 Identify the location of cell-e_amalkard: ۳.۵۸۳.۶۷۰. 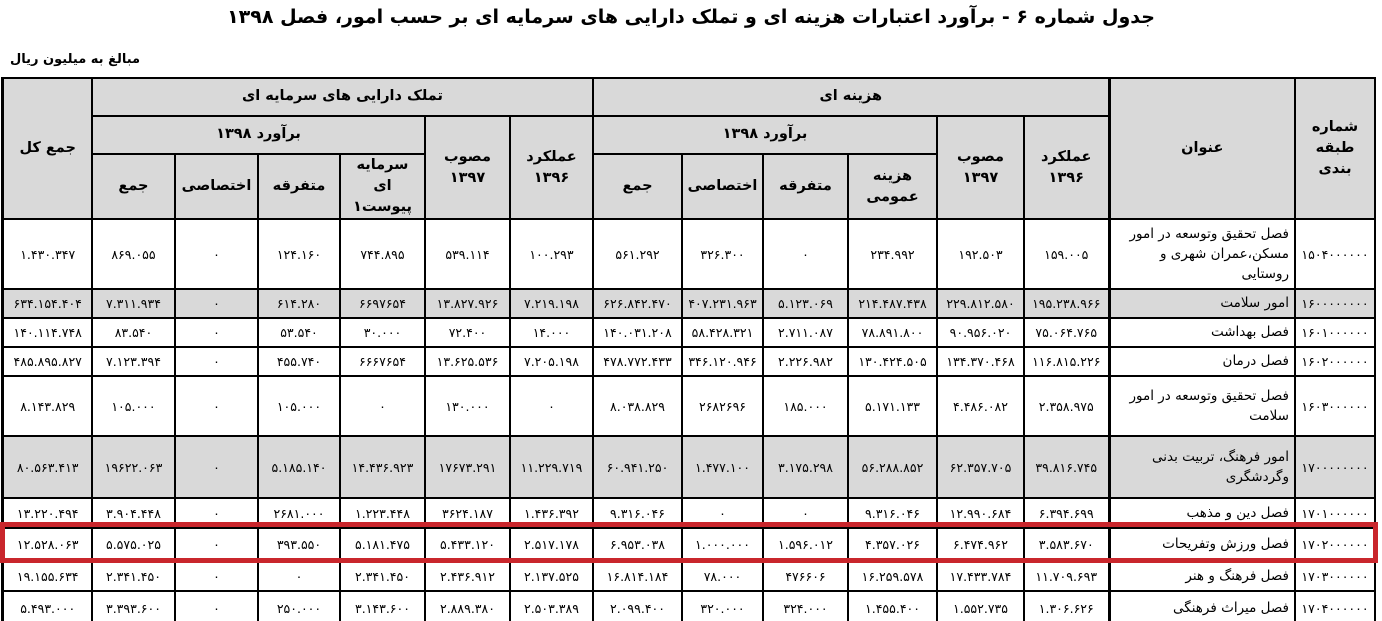
(1066, 545).